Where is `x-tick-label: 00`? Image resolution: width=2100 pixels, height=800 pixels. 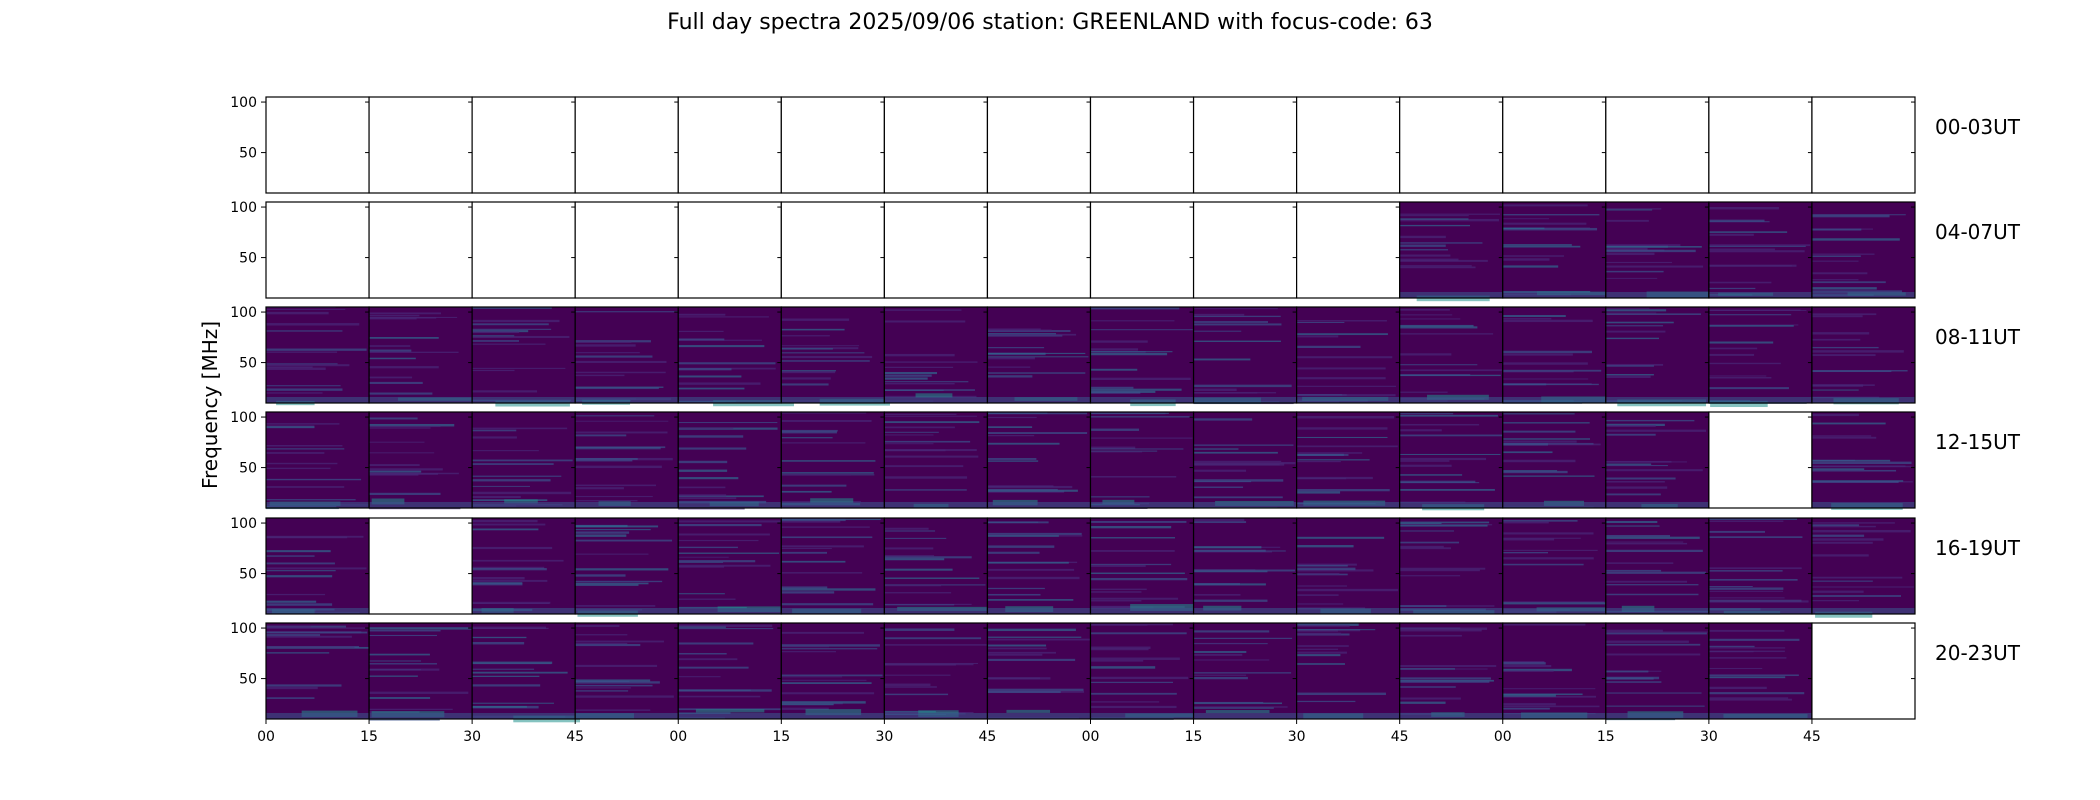
x-tick-label: 00 is located at coordinates (1503, 737).